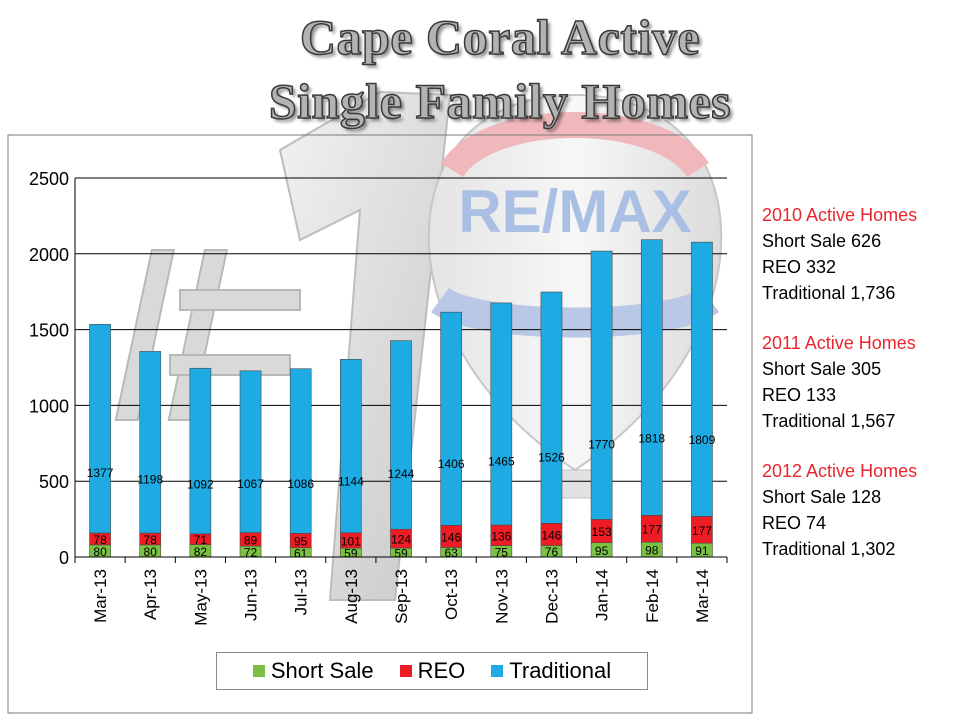 This screenshot has height=720, width=960. Describe the element at coordinates (702, 596) in the screenshot. I see `x-tick-label: Mar-14` at that location.